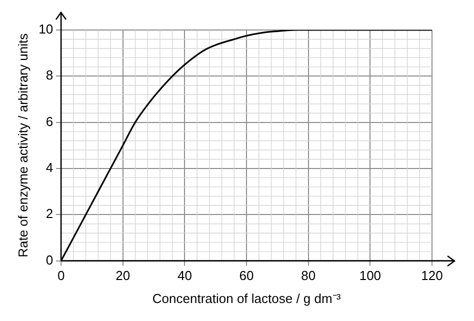  What do you see at coordinates (46, 29) in the screenshot?
I see `y-tick-label: 10` at bounding box center [46, 29].